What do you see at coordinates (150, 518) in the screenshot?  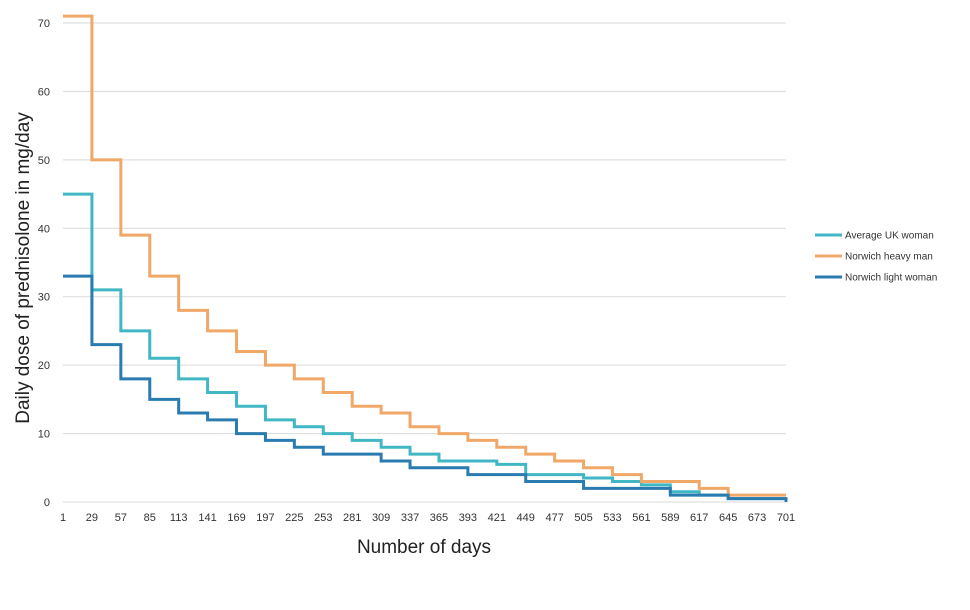 I see `x-tick-label: 85` at bounding box center [150, 518].